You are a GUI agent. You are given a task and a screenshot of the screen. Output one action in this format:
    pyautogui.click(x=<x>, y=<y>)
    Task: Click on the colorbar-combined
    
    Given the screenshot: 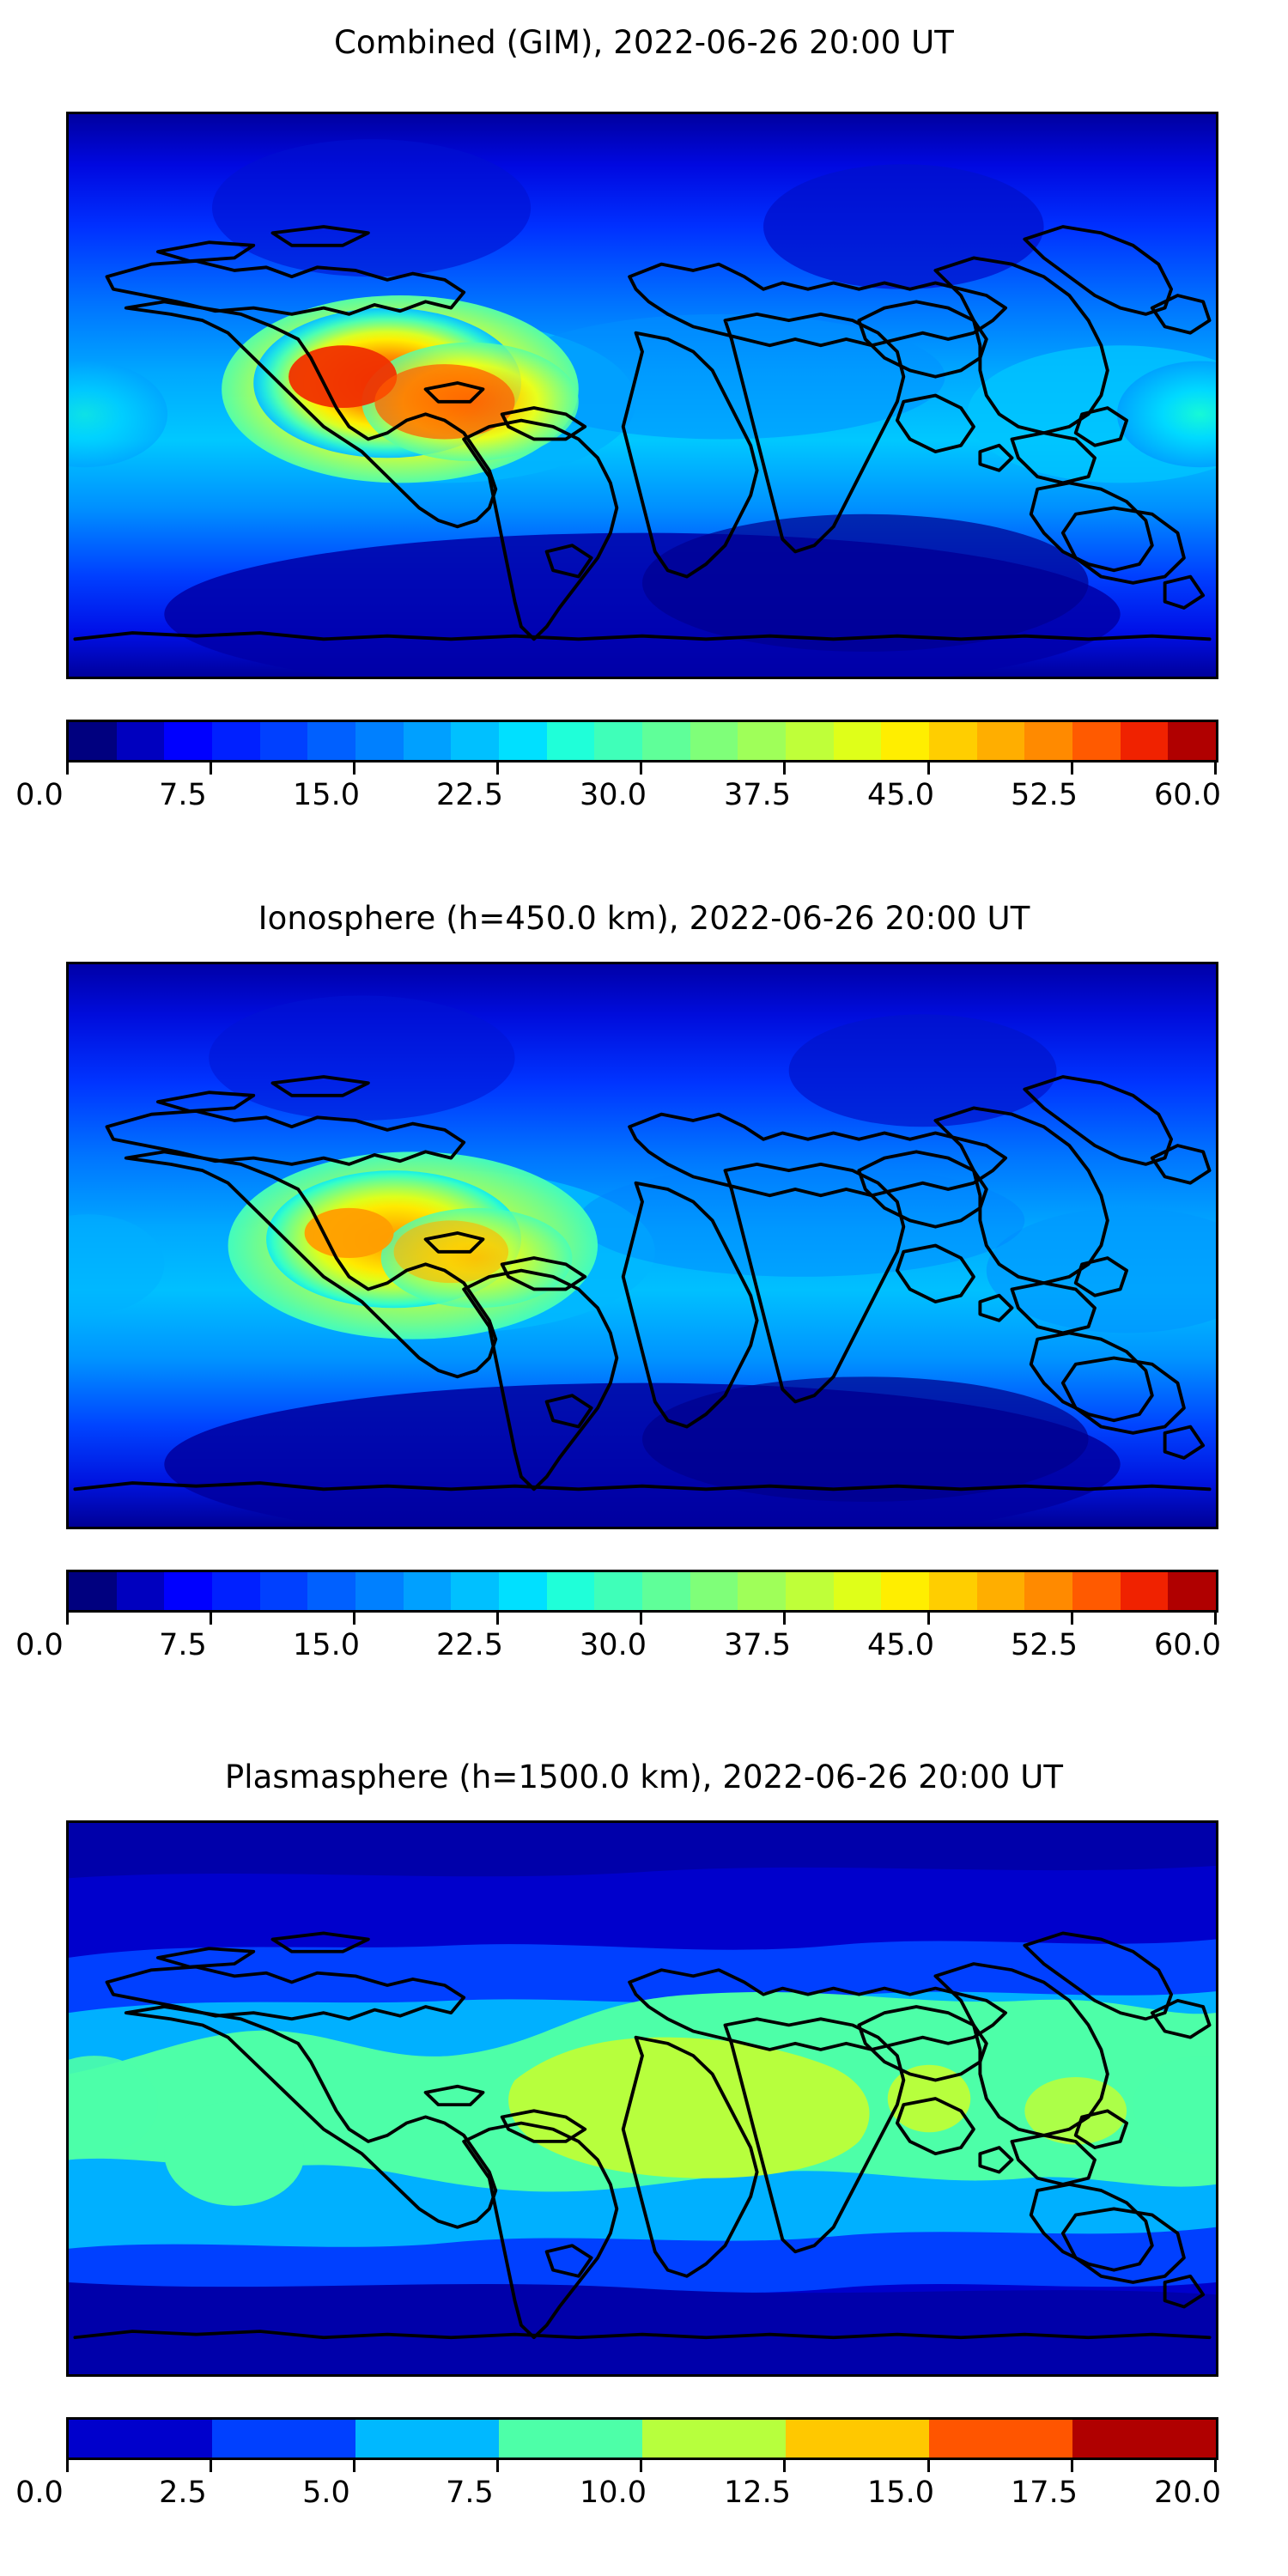 What is the action you would take?
    pyautogui.click(x=642, y=741)
    